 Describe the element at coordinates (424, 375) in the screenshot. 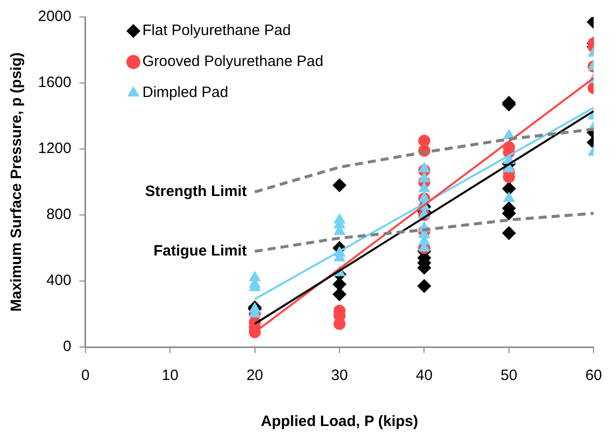

I see `x-tick-label: 40` at that location.